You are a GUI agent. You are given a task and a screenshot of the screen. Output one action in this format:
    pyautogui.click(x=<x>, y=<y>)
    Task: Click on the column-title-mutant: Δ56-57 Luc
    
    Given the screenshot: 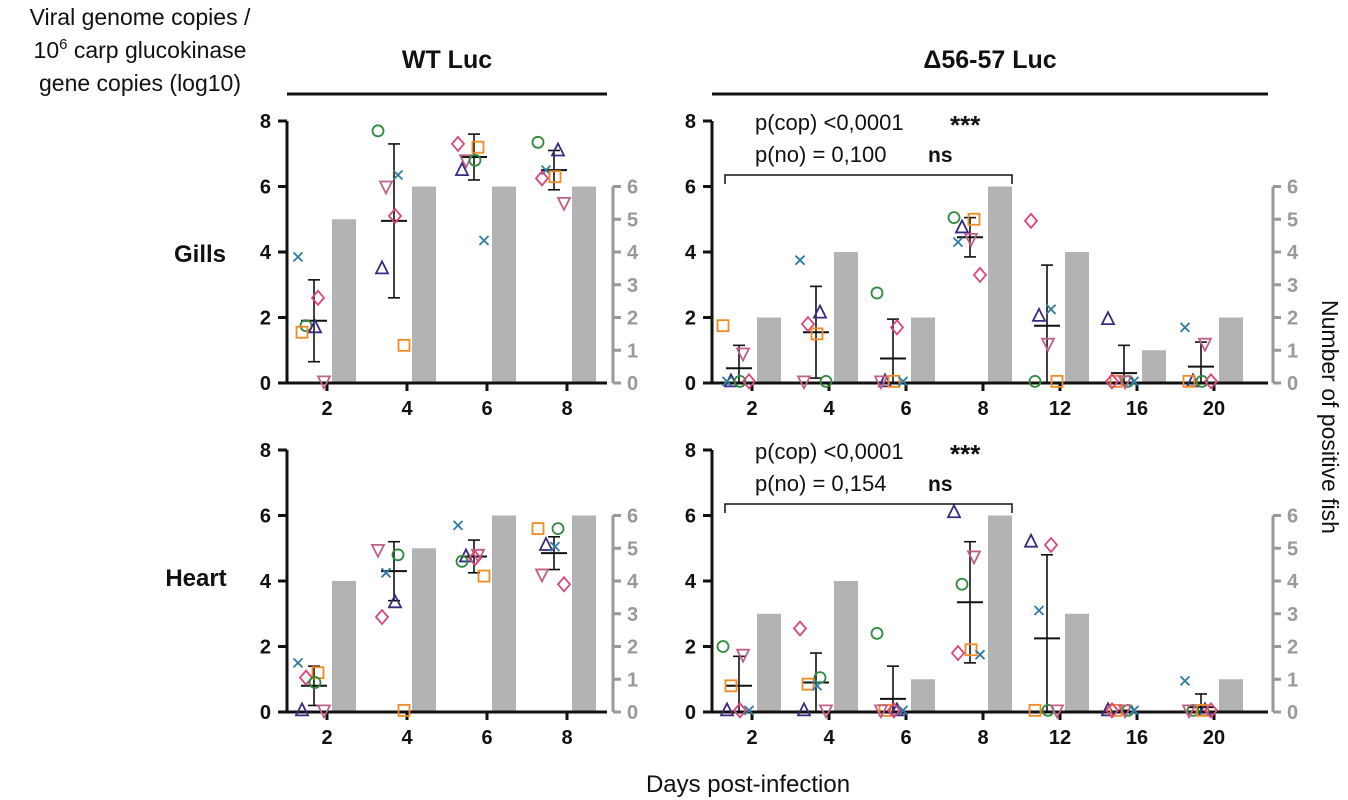 What is the action you would take?
    pyautogui.click(x=989, y=60)
    